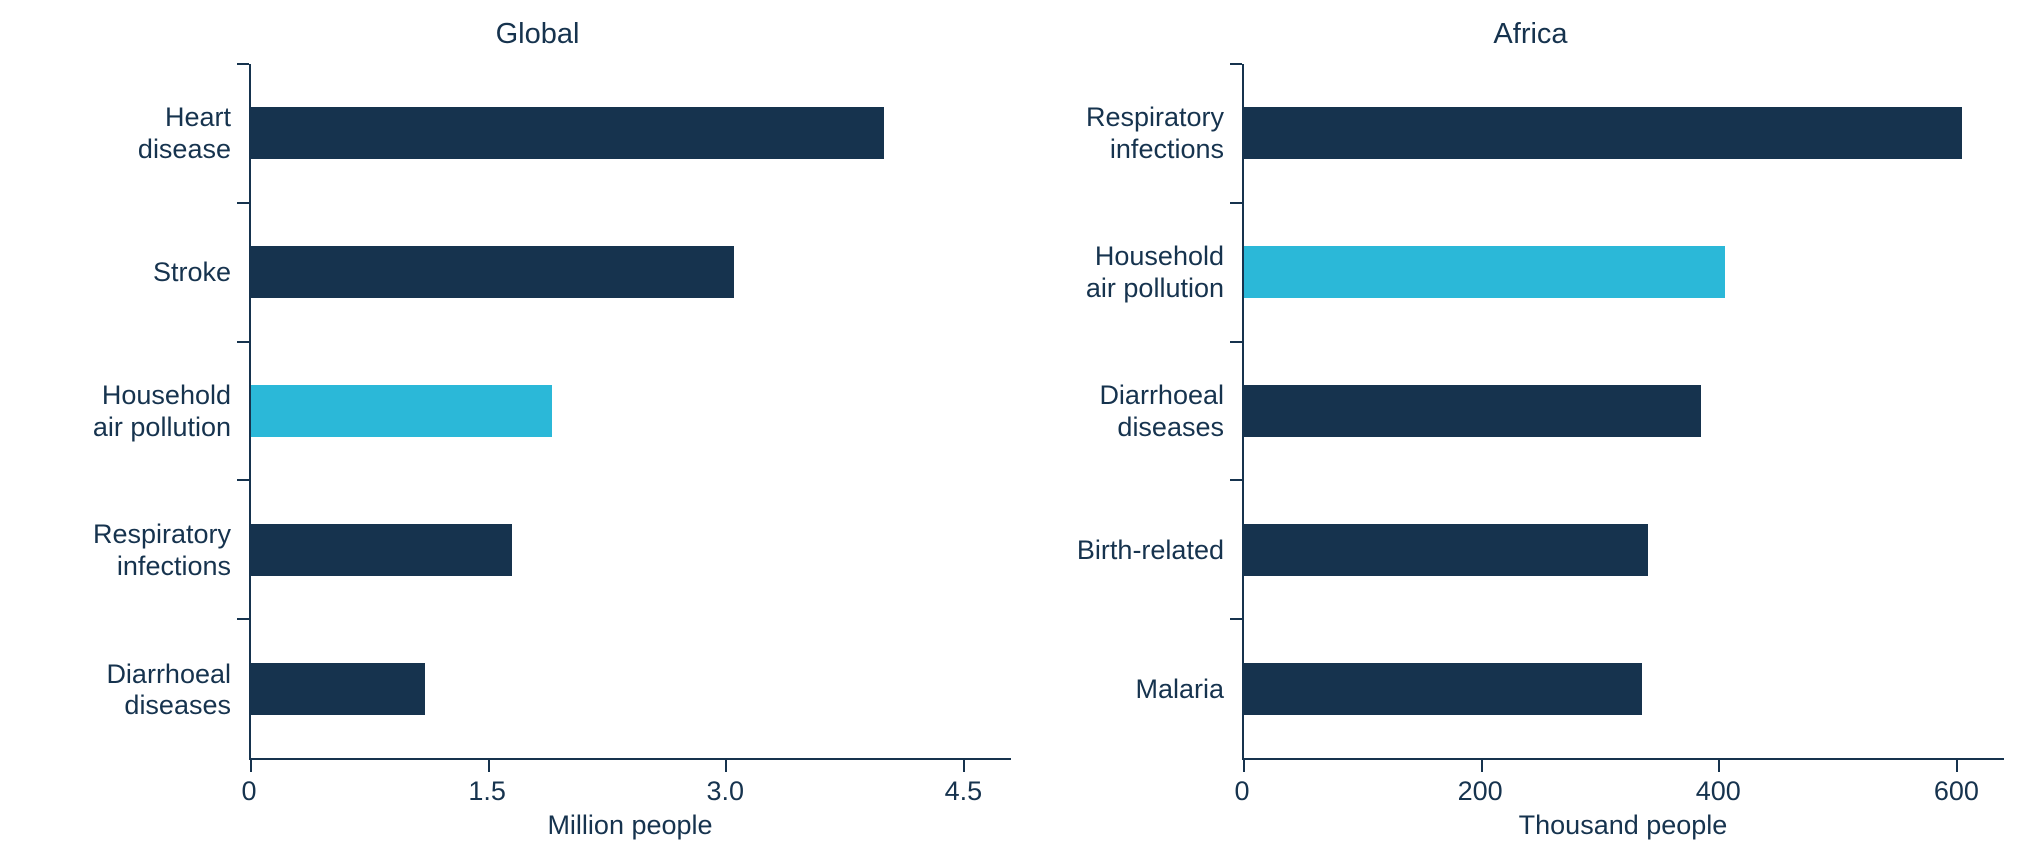 The height and width of the screenshot is (854, 2034). What do you see at coordinates (1150, 550) in the screenshot?
I see `category-label-birth-related: Birth-related` at bounding box center [1150, 550].